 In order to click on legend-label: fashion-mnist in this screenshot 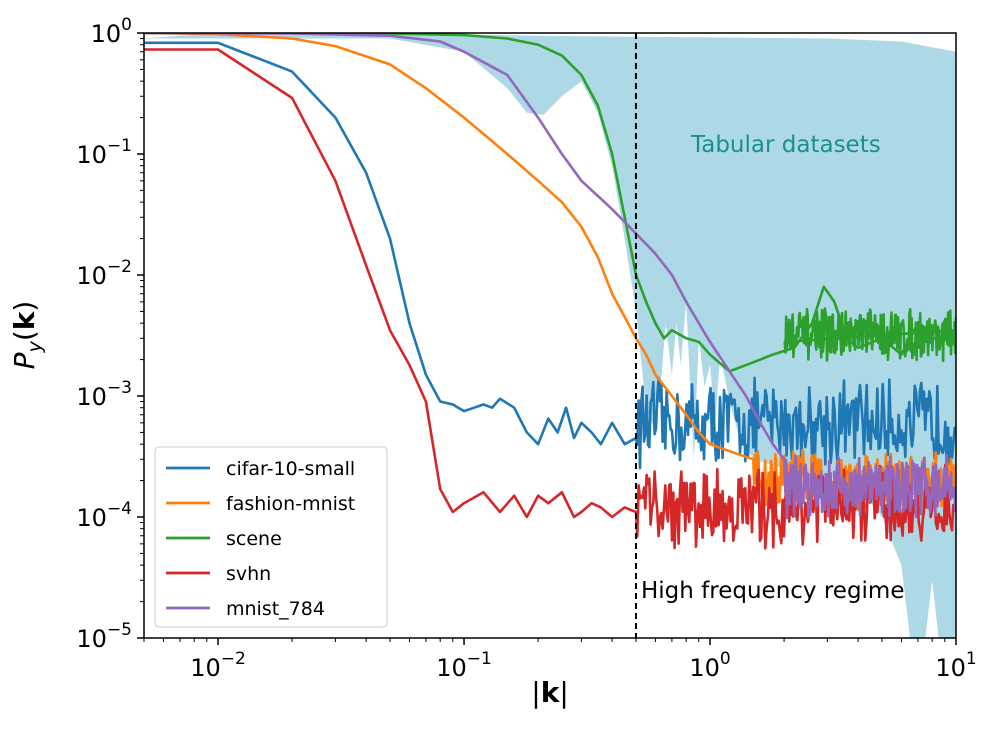, I will do `click(290, 504)`.